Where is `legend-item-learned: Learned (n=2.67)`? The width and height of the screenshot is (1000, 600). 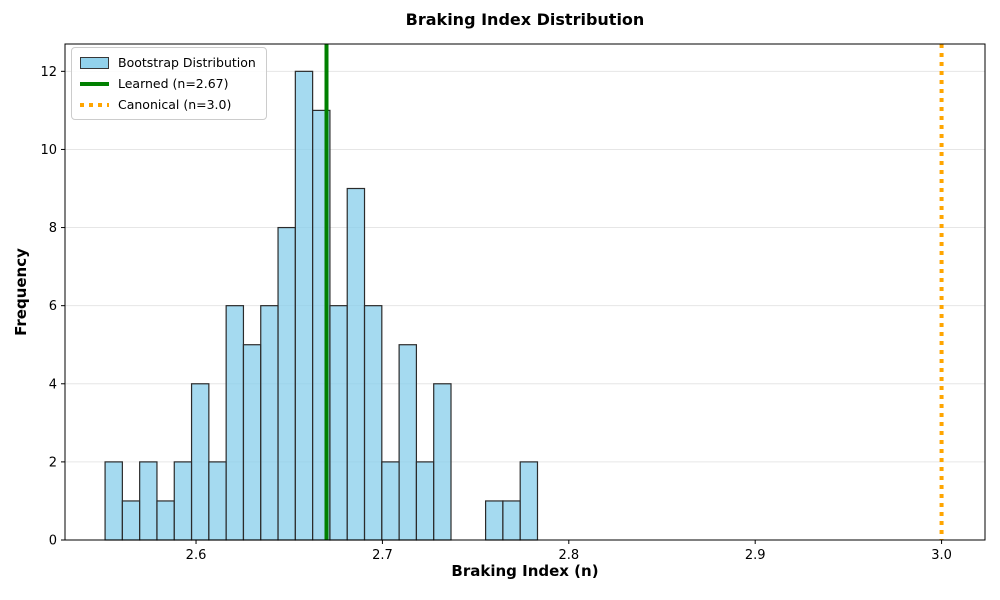 legend-item-learned: Learned (n=2.67) is located at coordinates (168, 83).